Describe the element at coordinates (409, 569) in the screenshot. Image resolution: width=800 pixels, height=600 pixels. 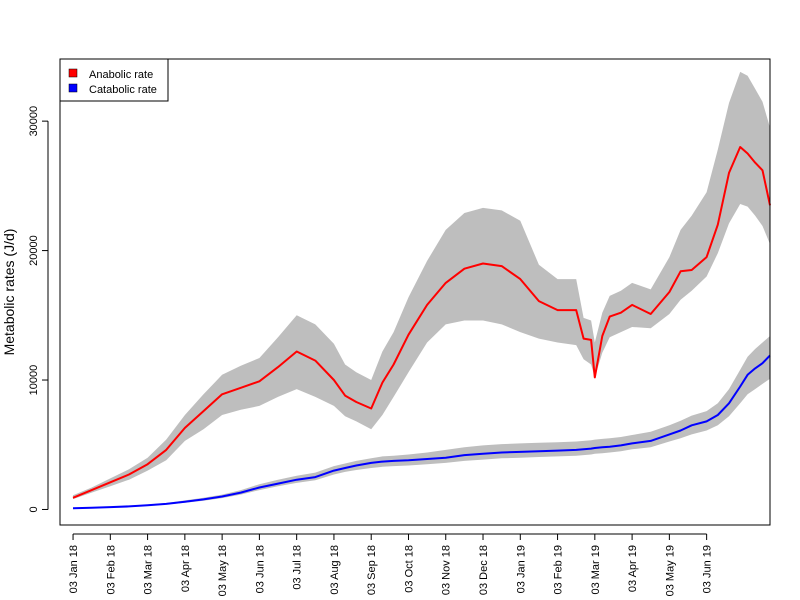
I see `x-tick-label: 03 Oct 18` at that location.